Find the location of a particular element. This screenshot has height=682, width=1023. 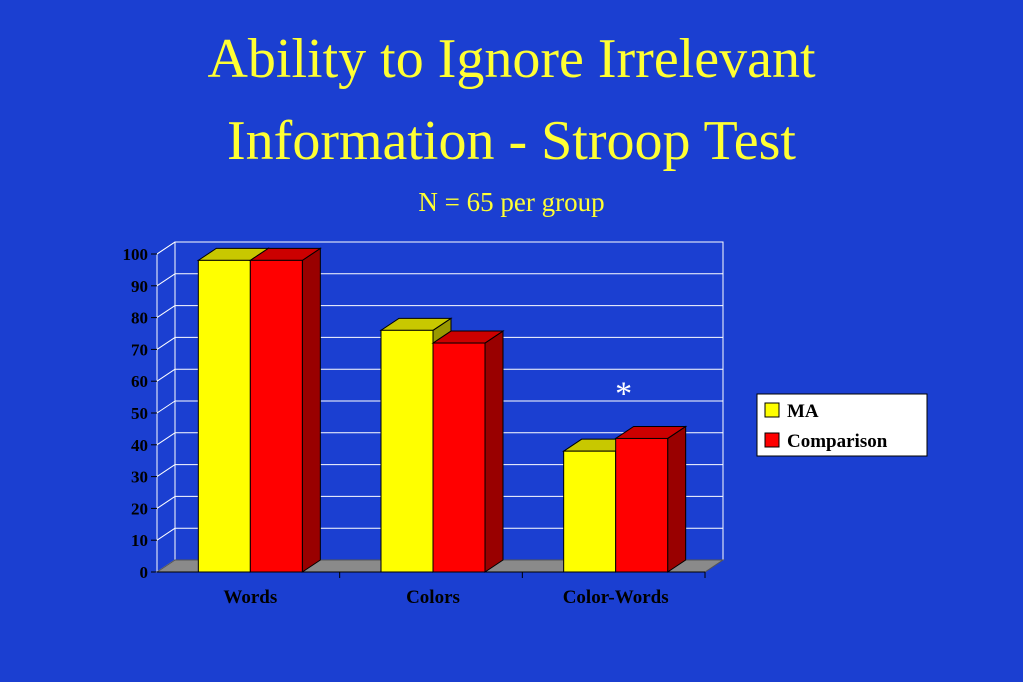

bar-side-comparison-colors is located at coordinates (494, 451).